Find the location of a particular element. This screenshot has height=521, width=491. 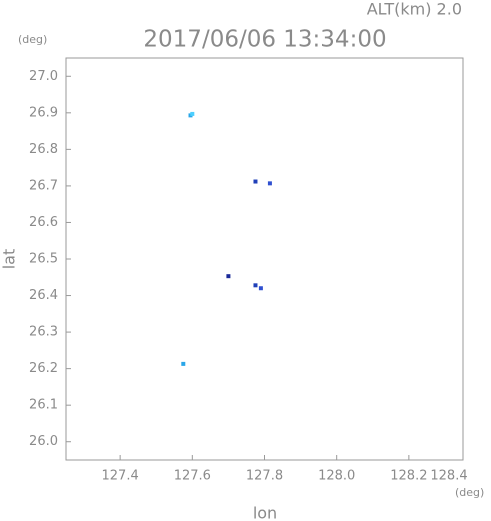

y-tick-label: 26.7 is located at coordinates (43, 185).